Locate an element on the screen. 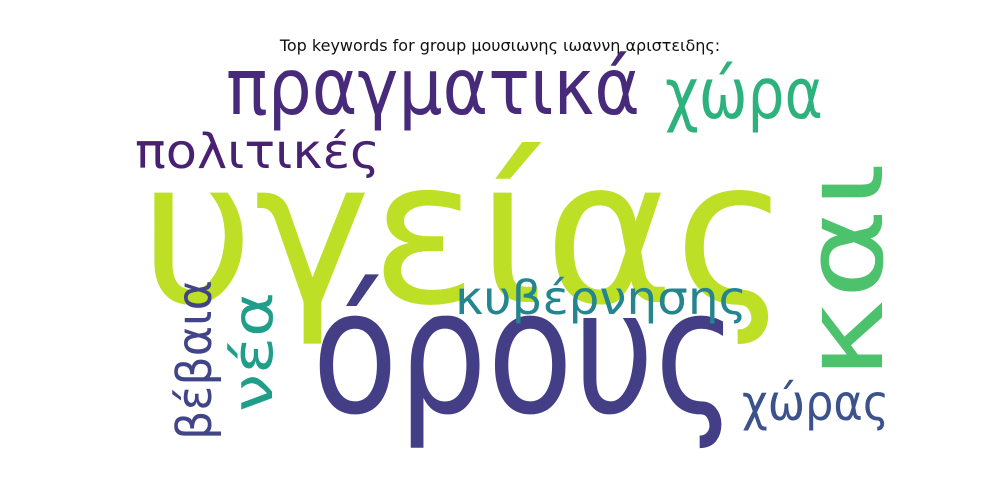  word-vevaia: βέβαια is located at coordinates (195, 360).